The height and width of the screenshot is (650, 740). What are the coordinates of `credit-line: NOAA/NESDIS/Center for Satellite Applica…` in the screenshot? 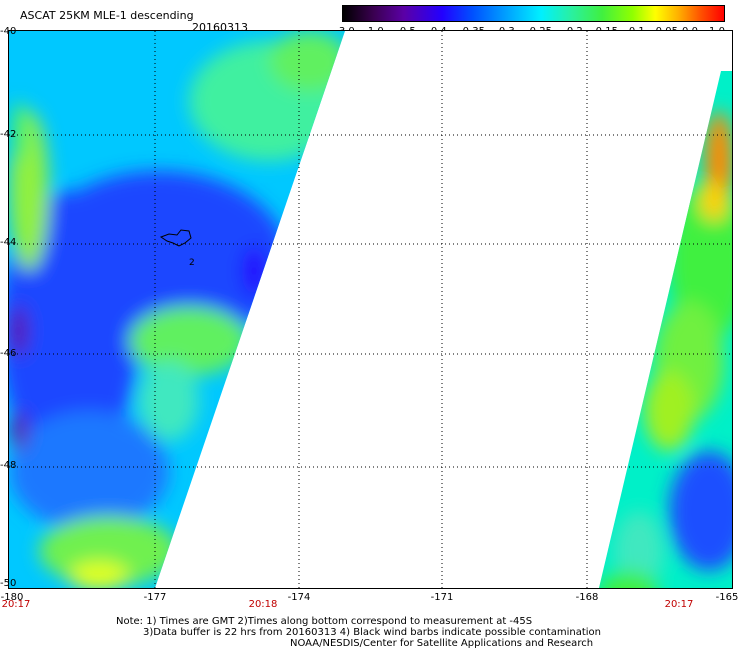 It's located at (442, 643).